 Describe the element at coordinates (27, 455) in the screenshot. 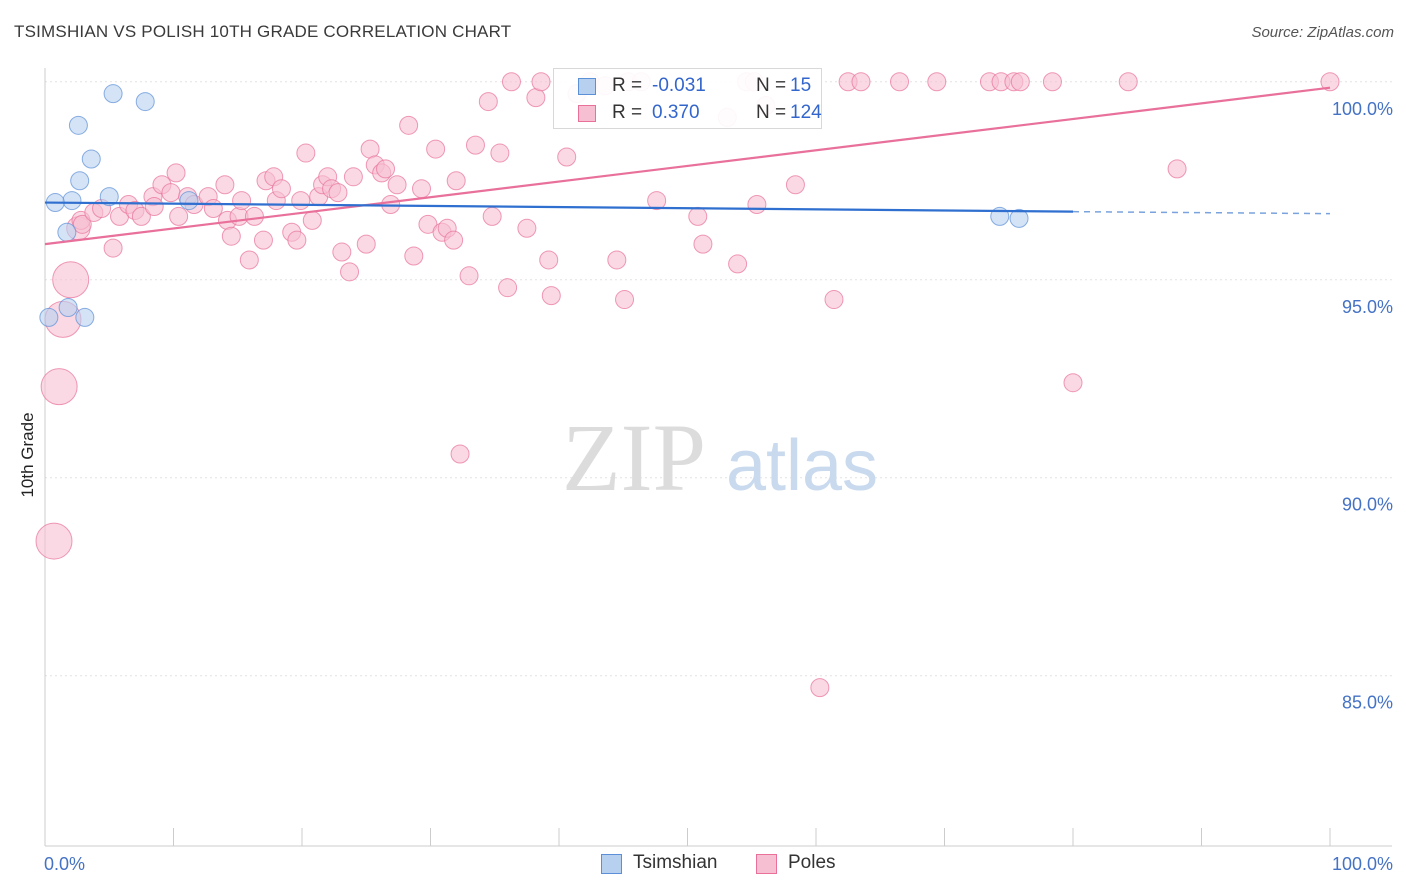

I see `y-axis-label: 10th Grade` at that location.